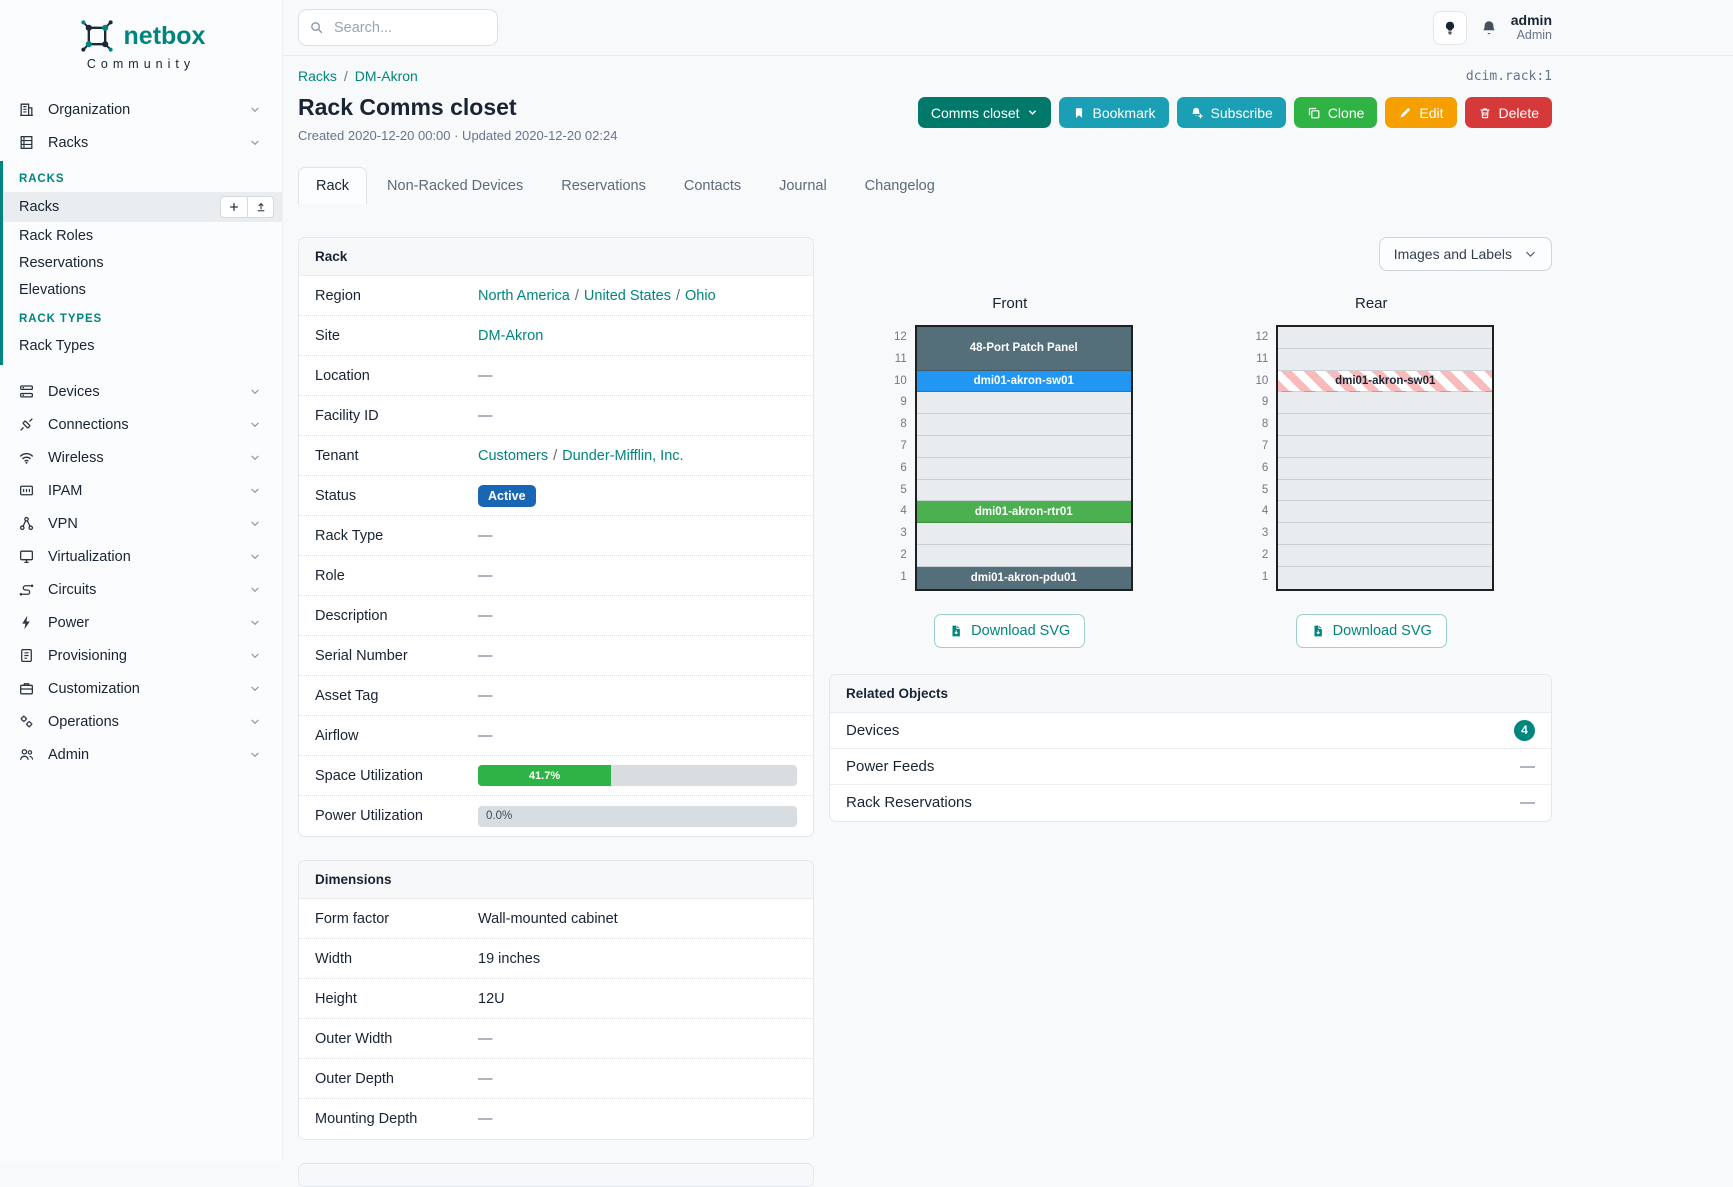 The image size is (1733, 1187). Describe the element at coordinates (141, 556) in the screenshot. I see `sidebar-item-virtualization: Virtualization` at that location.